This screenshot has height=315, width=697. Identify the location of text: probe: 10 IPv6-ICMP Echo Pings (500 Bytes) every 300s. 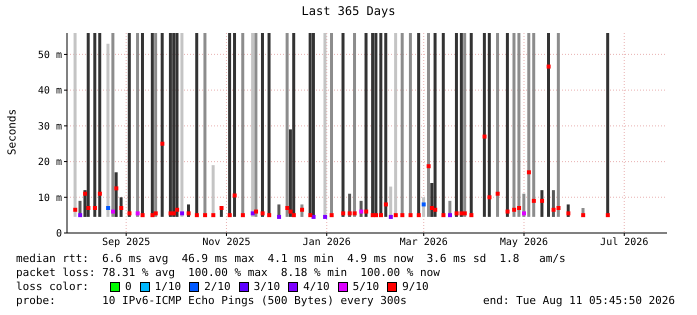
(211, 300).